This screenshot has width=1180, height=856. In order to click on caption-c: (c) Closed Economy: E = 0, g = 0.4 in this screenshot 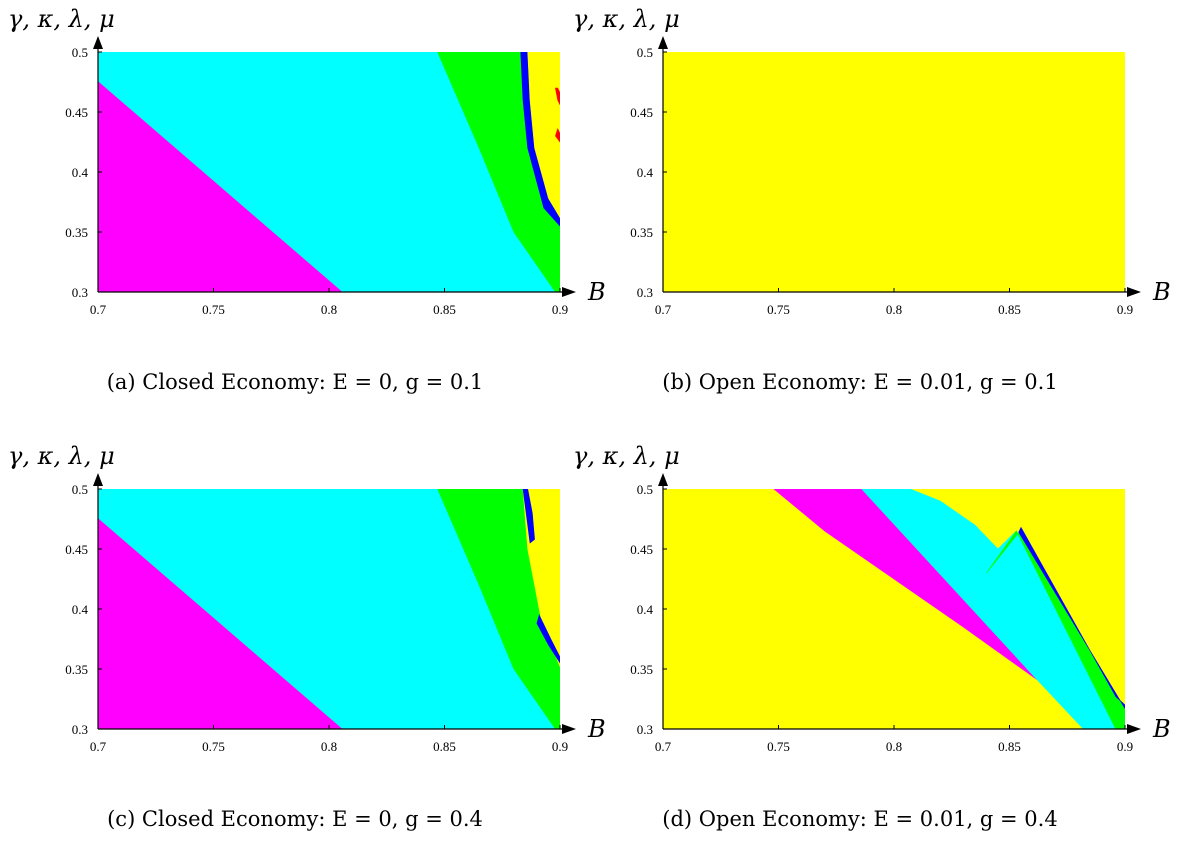, I will do `click(295, 819)`.